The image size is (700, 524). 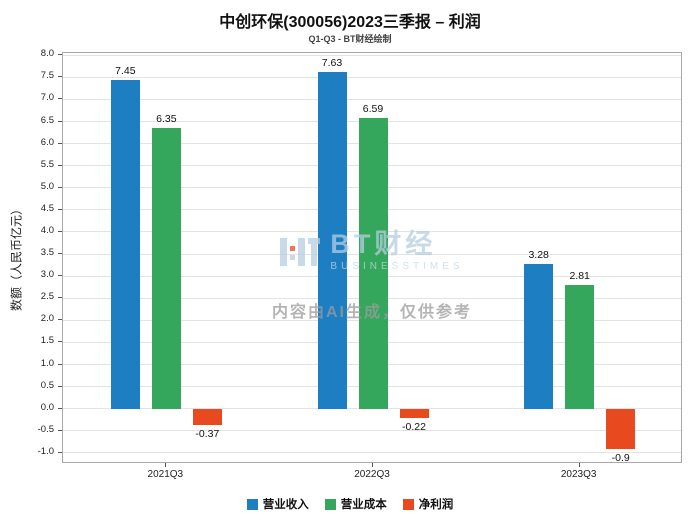 I want to click on bar-净利润-2021Q3, so click(x=207, y=417).